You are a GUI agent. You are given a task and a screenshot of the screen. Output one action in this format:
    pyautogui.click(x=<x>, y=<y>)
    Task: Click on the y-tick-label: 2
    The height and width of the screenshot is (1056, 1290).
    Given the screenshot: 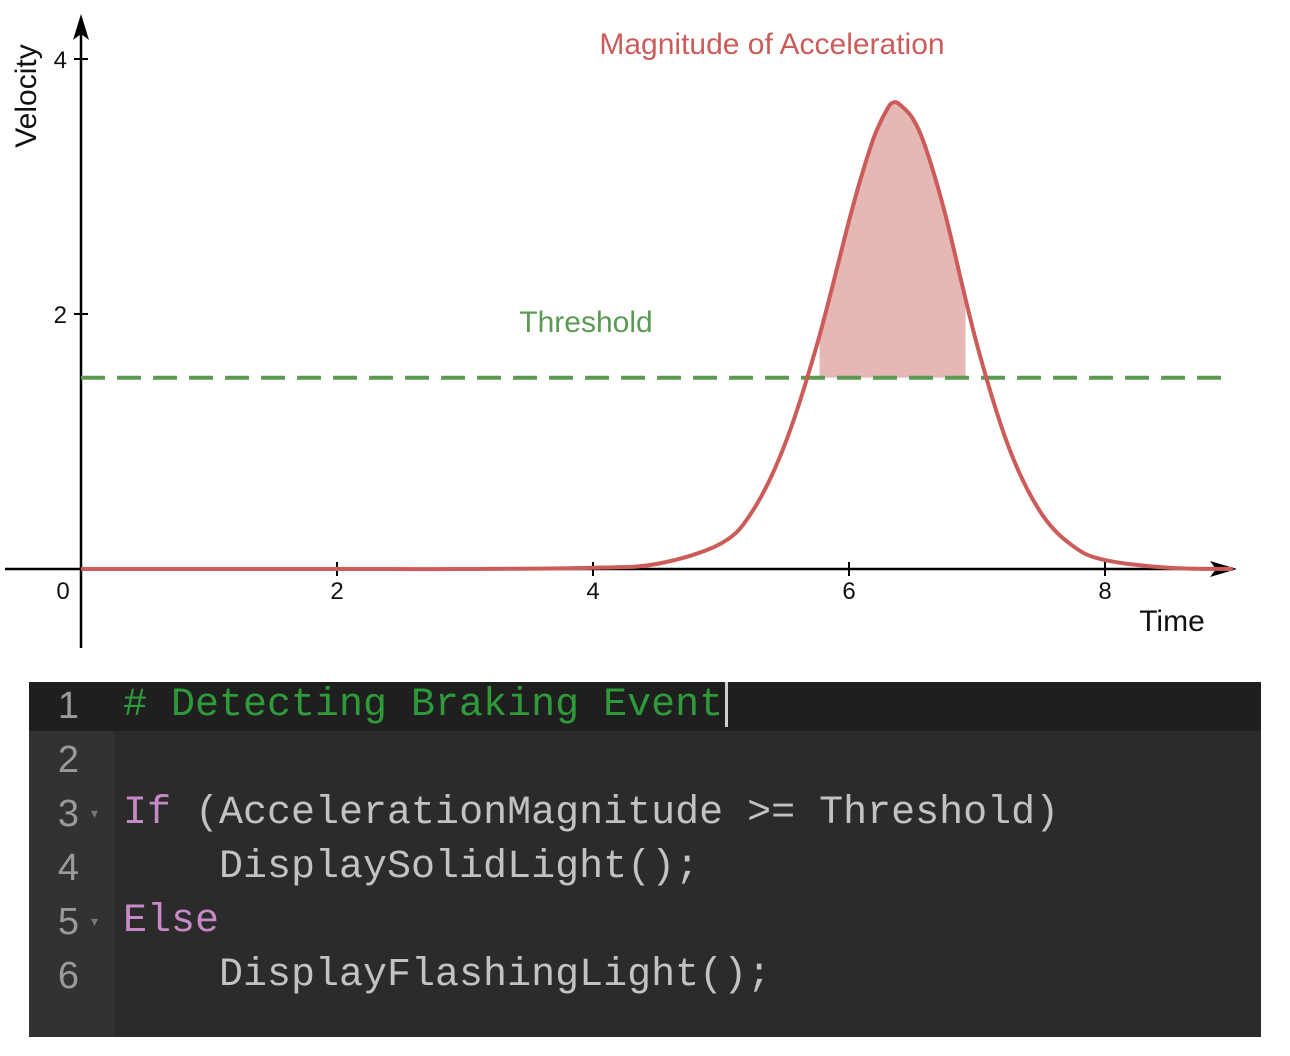 What is the action you would take?
    pyautogui.click(x=60, y=315)
    